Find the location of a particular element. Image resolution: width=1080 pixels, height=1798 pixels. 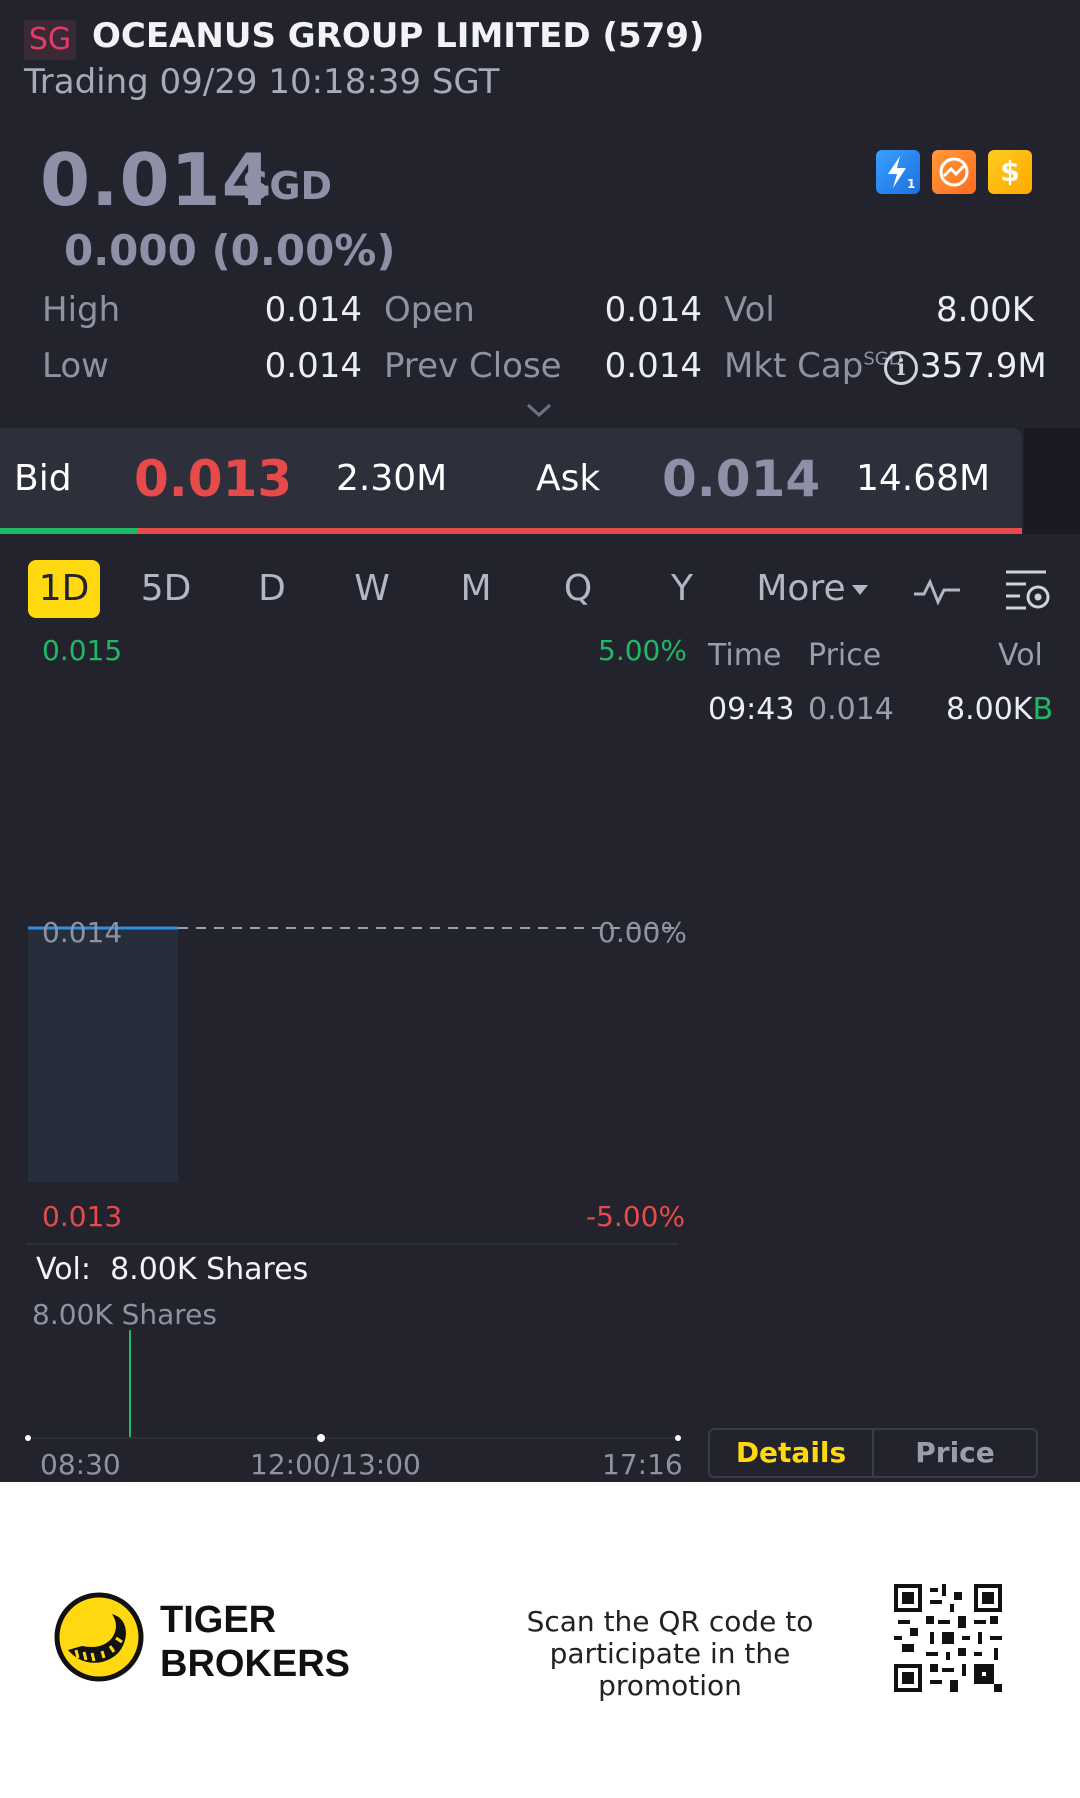

y-high-label: 0.015 is located at coordinates (82, 650).